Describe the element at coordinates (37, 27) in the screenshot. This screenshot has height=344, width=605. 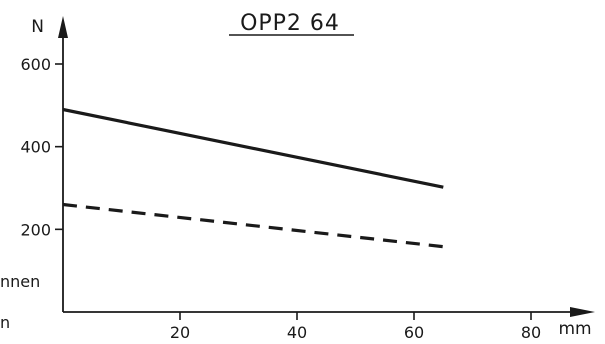
I see `y-axis-label: N` at that location.